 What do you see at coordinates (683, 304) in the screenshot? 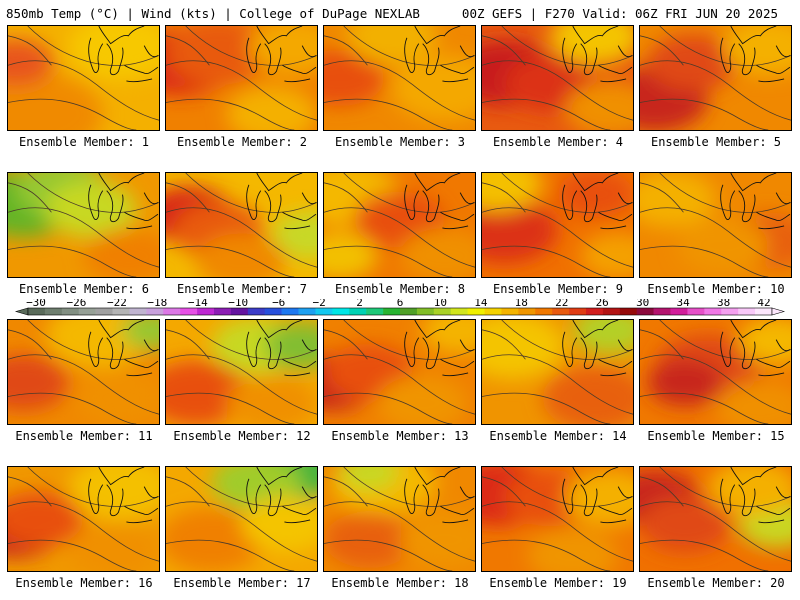
I see `colorbar-tick-label: 34` at bounding box center [683, 304].